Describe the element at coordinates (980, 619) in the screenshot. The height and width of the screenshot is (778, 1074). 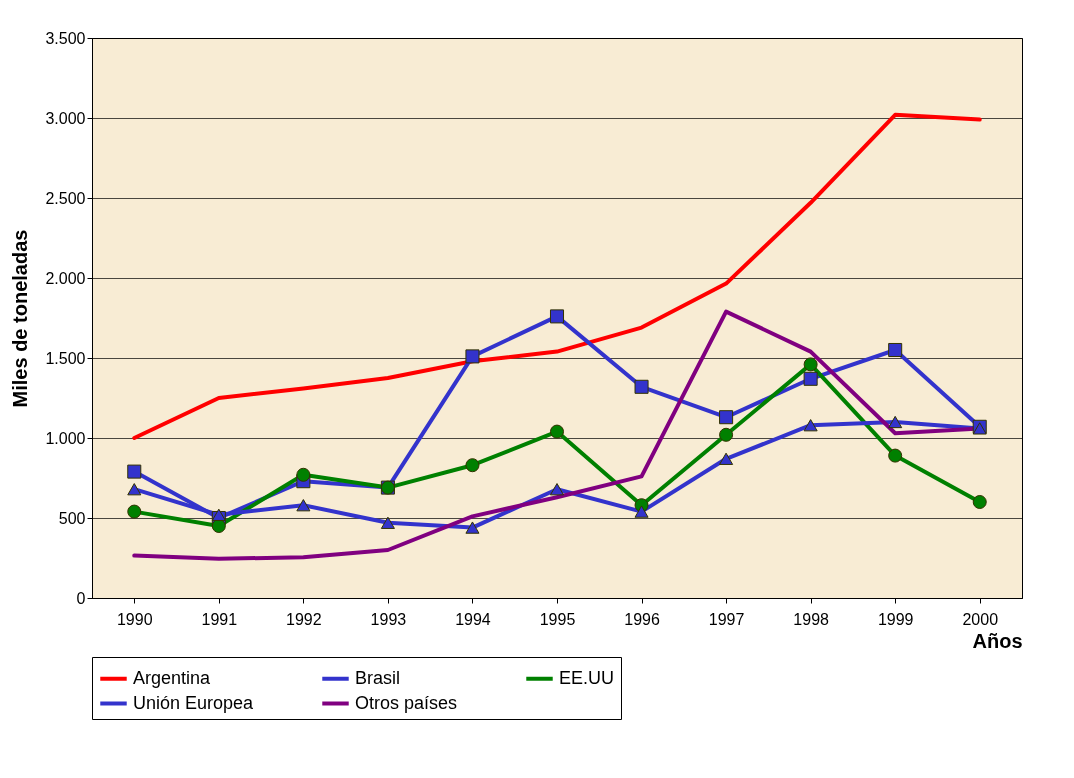
I see `x-tick-label: 2000` at that location.